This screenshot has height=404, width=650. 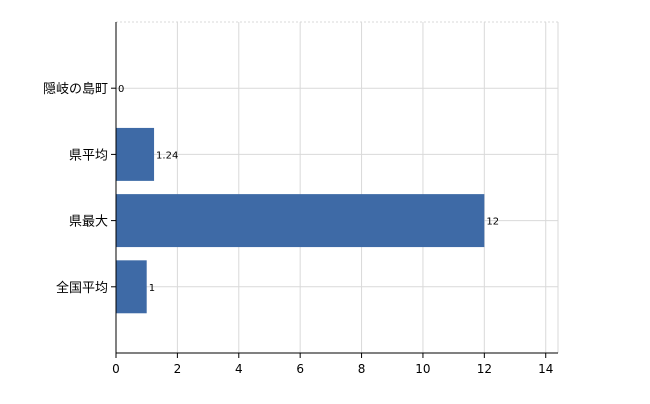 What do you see at coordinates (121, 89) in the screenshot?
I see `data-label: 0` at bounding box center [121, 89].